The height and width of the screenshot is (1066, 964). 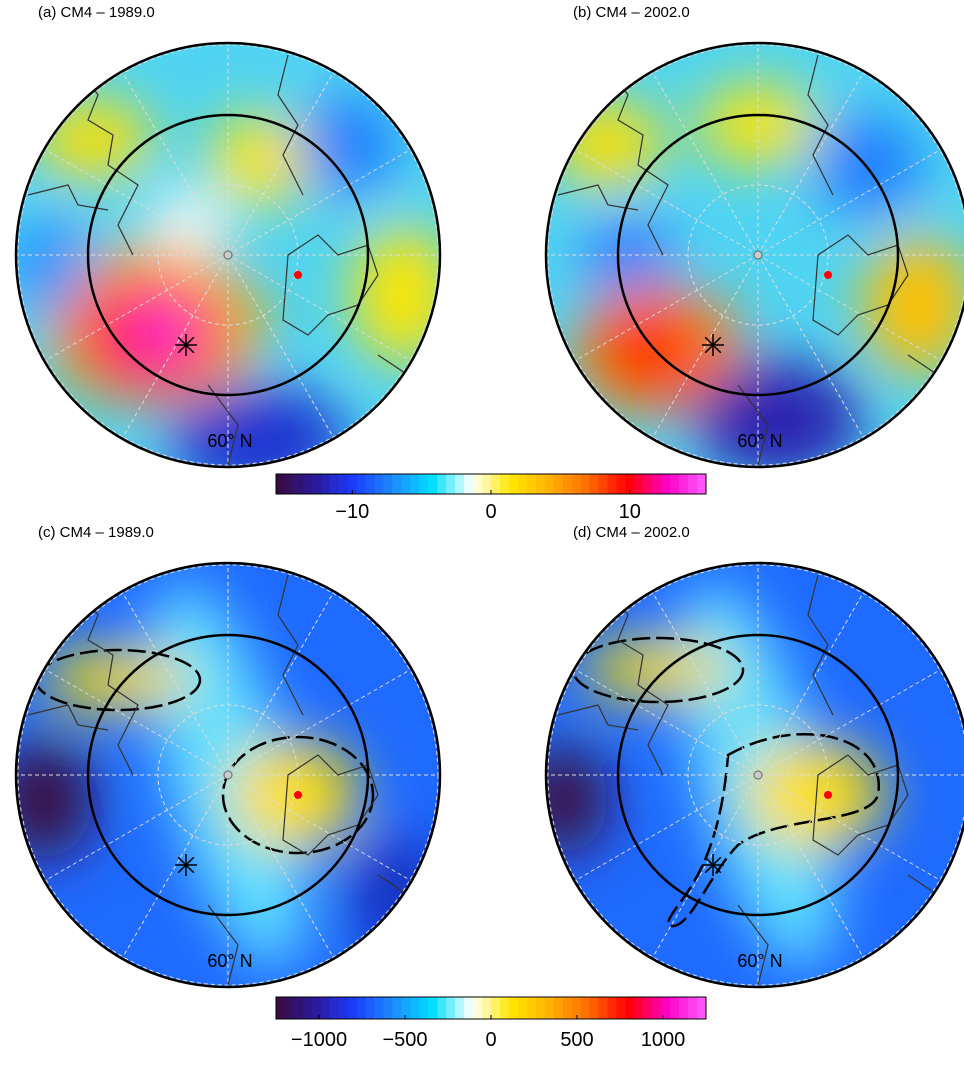 I want to click on panel-title: (a) CM4 – 1989.0, so click(x=96, y=12).